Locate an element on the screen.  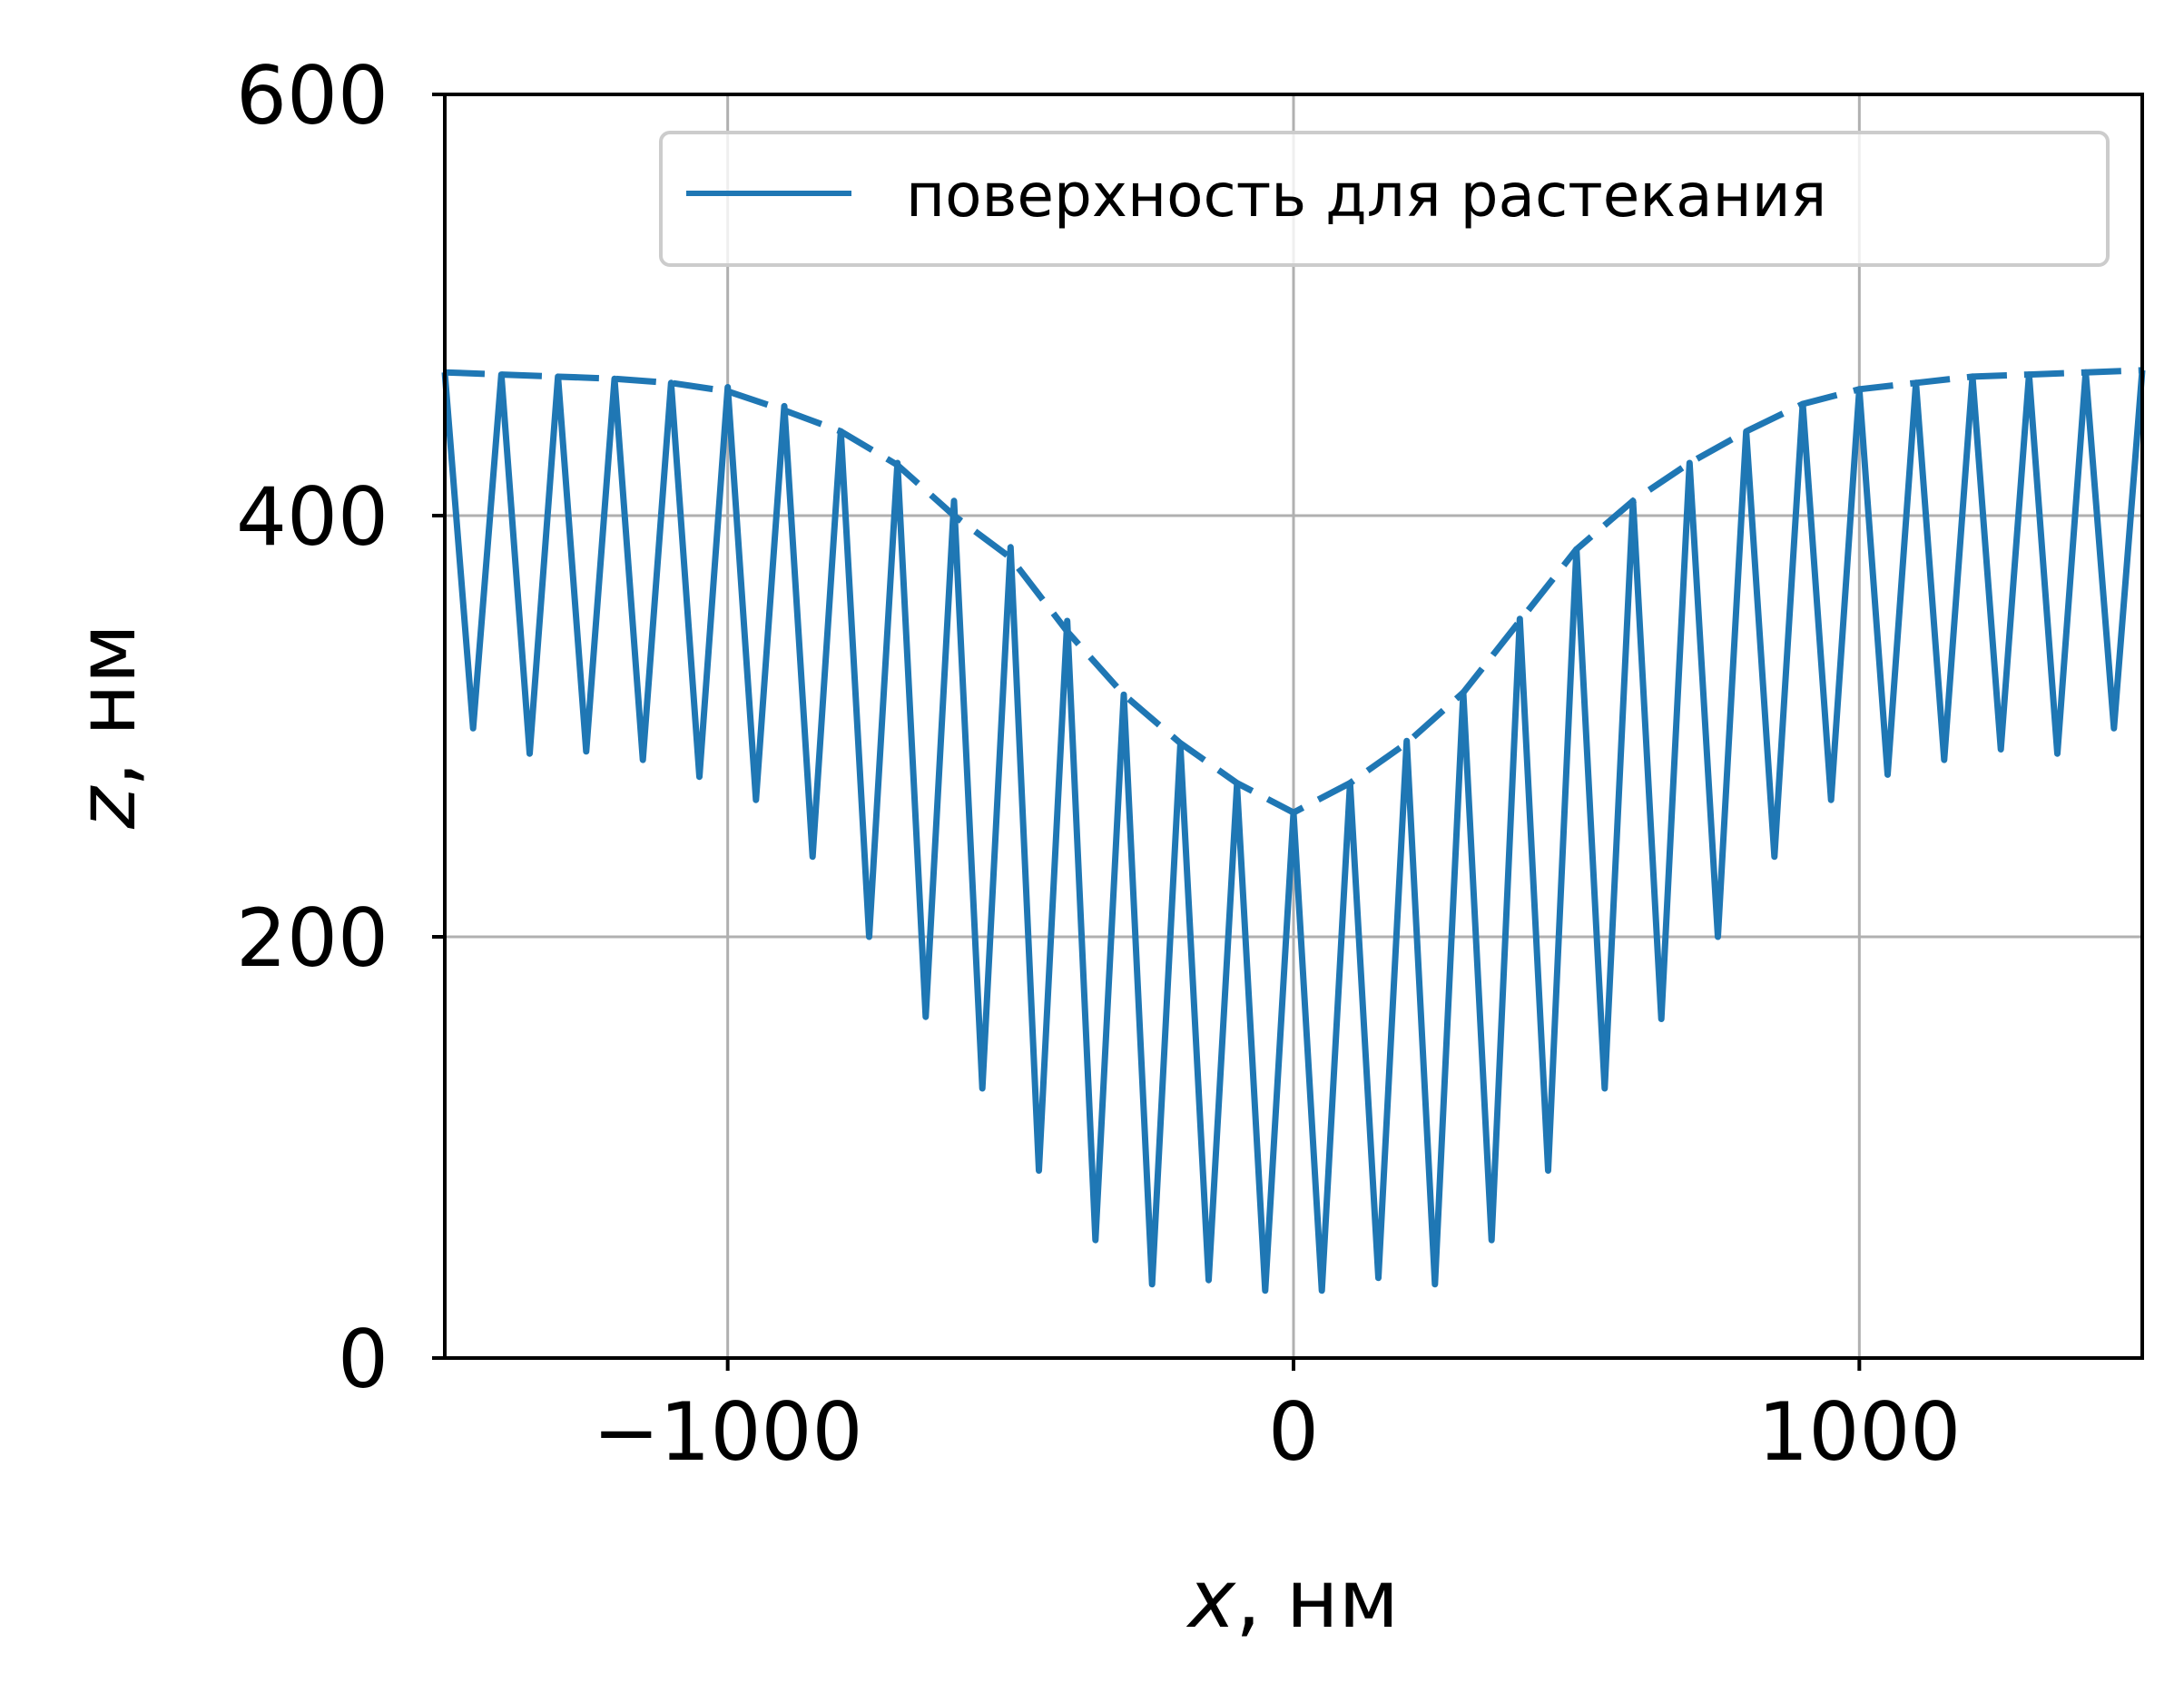
legend-box is located at coordinates (1384, 199).